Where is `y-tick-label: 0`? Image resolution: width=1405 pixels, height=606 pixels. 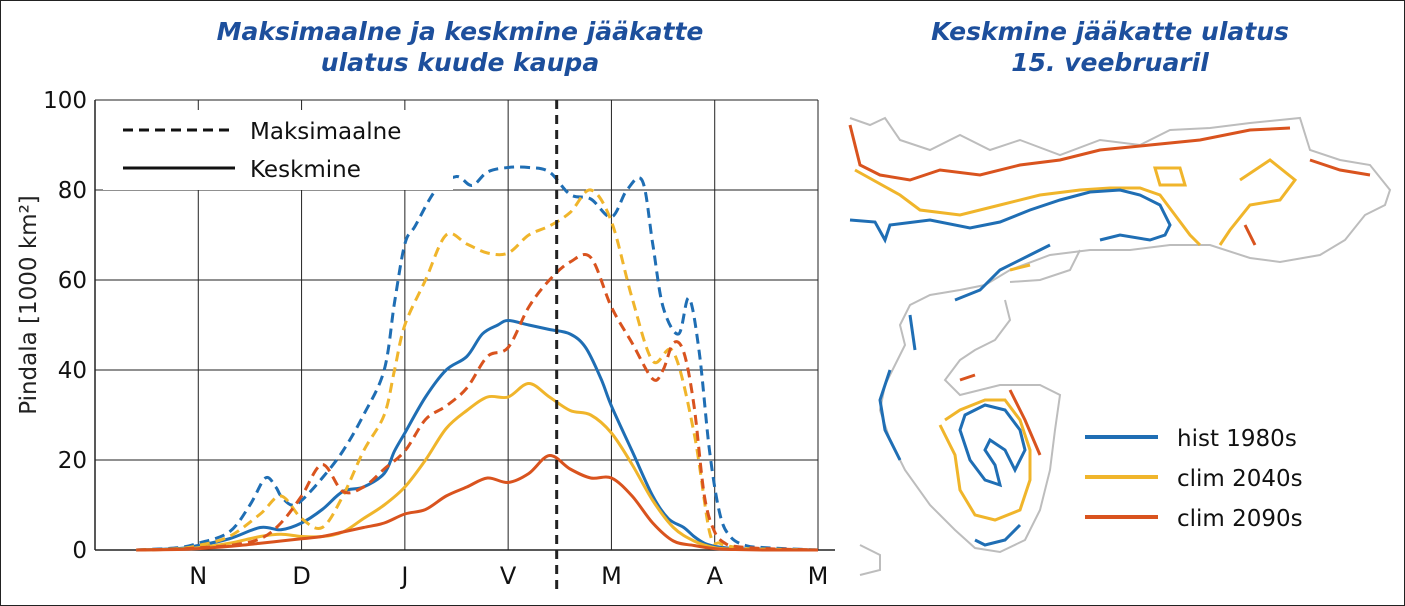 y-tick-label: 0 is located at coordinates (79, 551).